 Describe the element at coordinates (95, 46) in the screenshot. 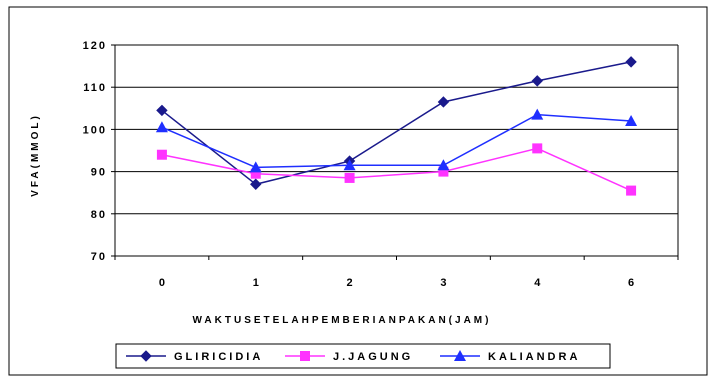

I see `y-tick-label: 120` at that location.